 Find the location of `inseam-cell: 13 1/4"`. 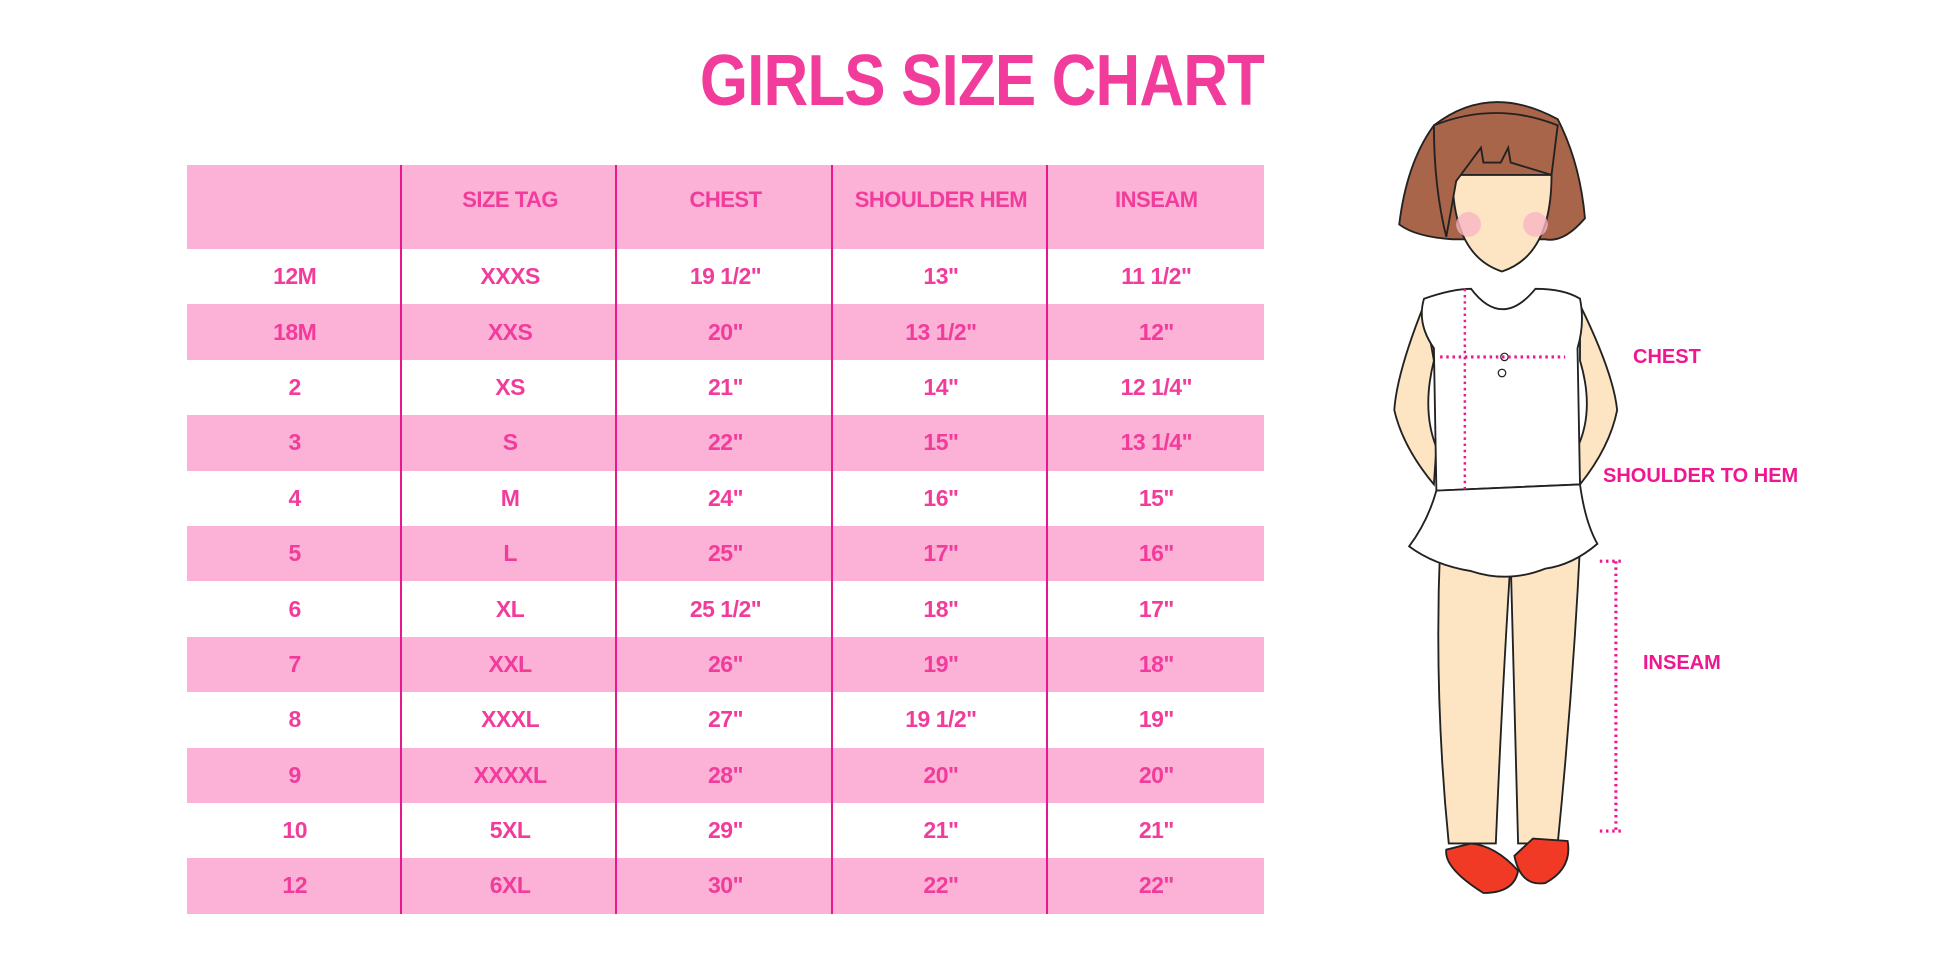

inseam-cell: 13 1/4" is located at coordinates (1156, 442).